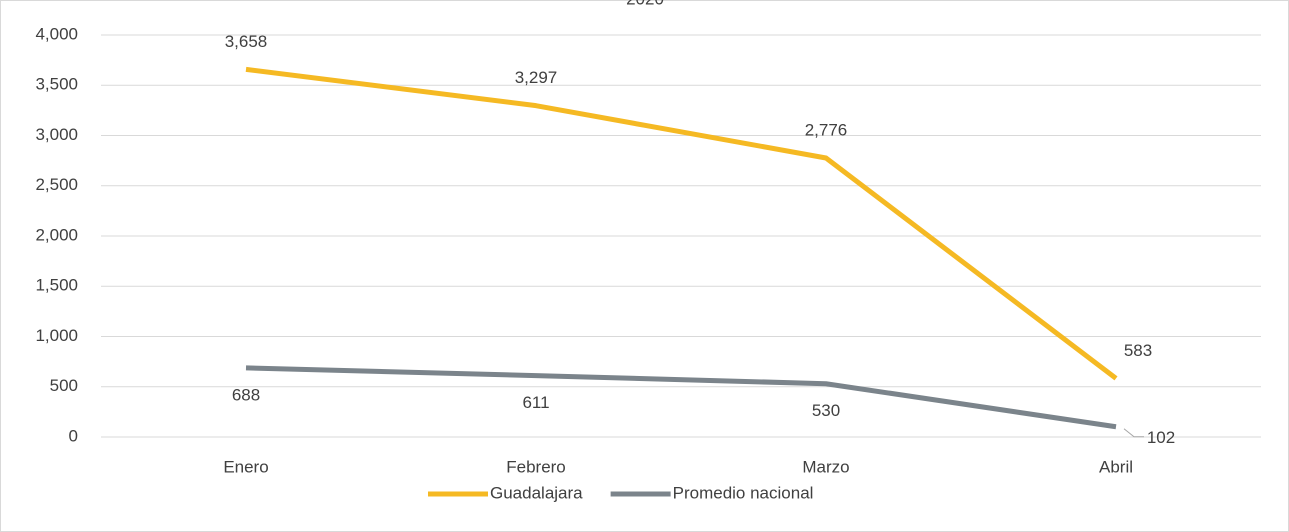 Image resolution: width=1289 pixels, height=532 pixels. What do you see at coordinates (245, 466) in the screenshot?
I see `x-tick-label: Enero` at bounding box center [245, 466].